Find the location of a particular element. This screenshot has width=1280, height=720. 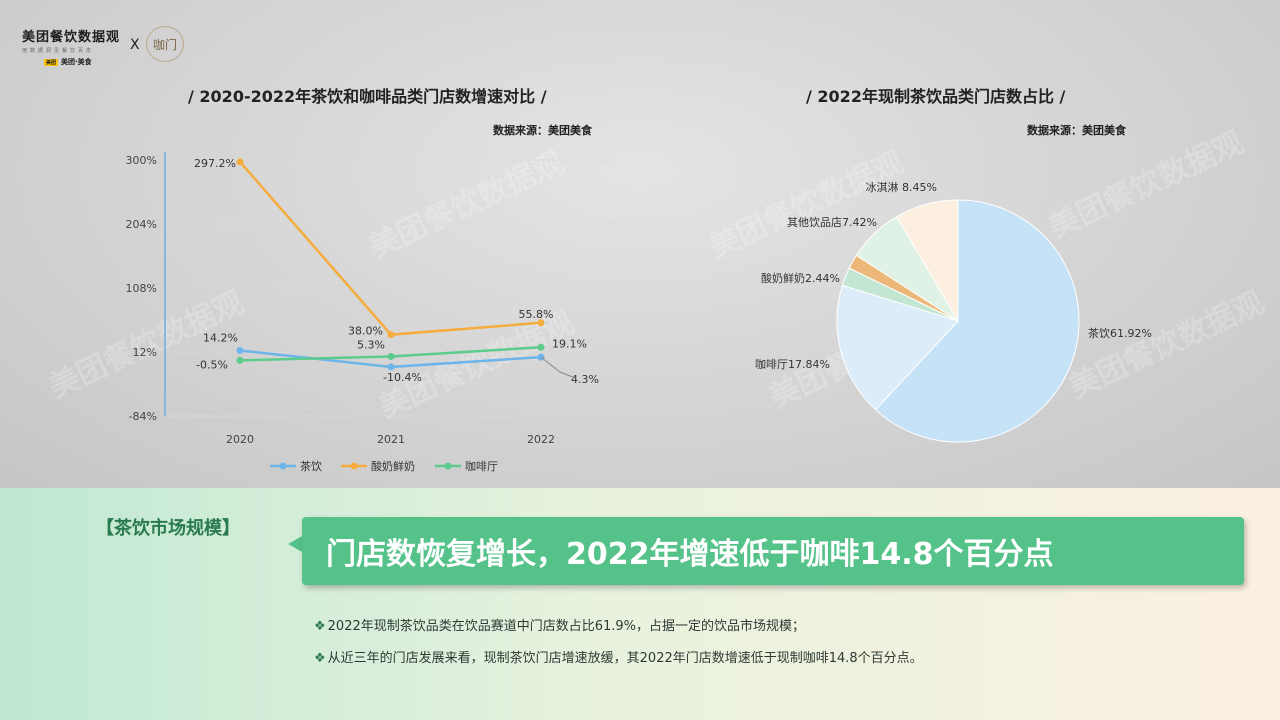

data-label: -0.5% is located at coordinates (212, 364).